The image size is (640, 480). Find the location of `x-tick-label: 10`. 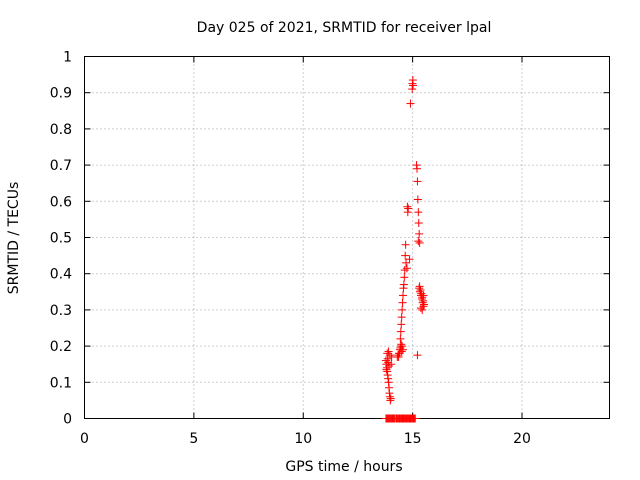

x-tick-label: 10 is located at coordinates (303, 439).